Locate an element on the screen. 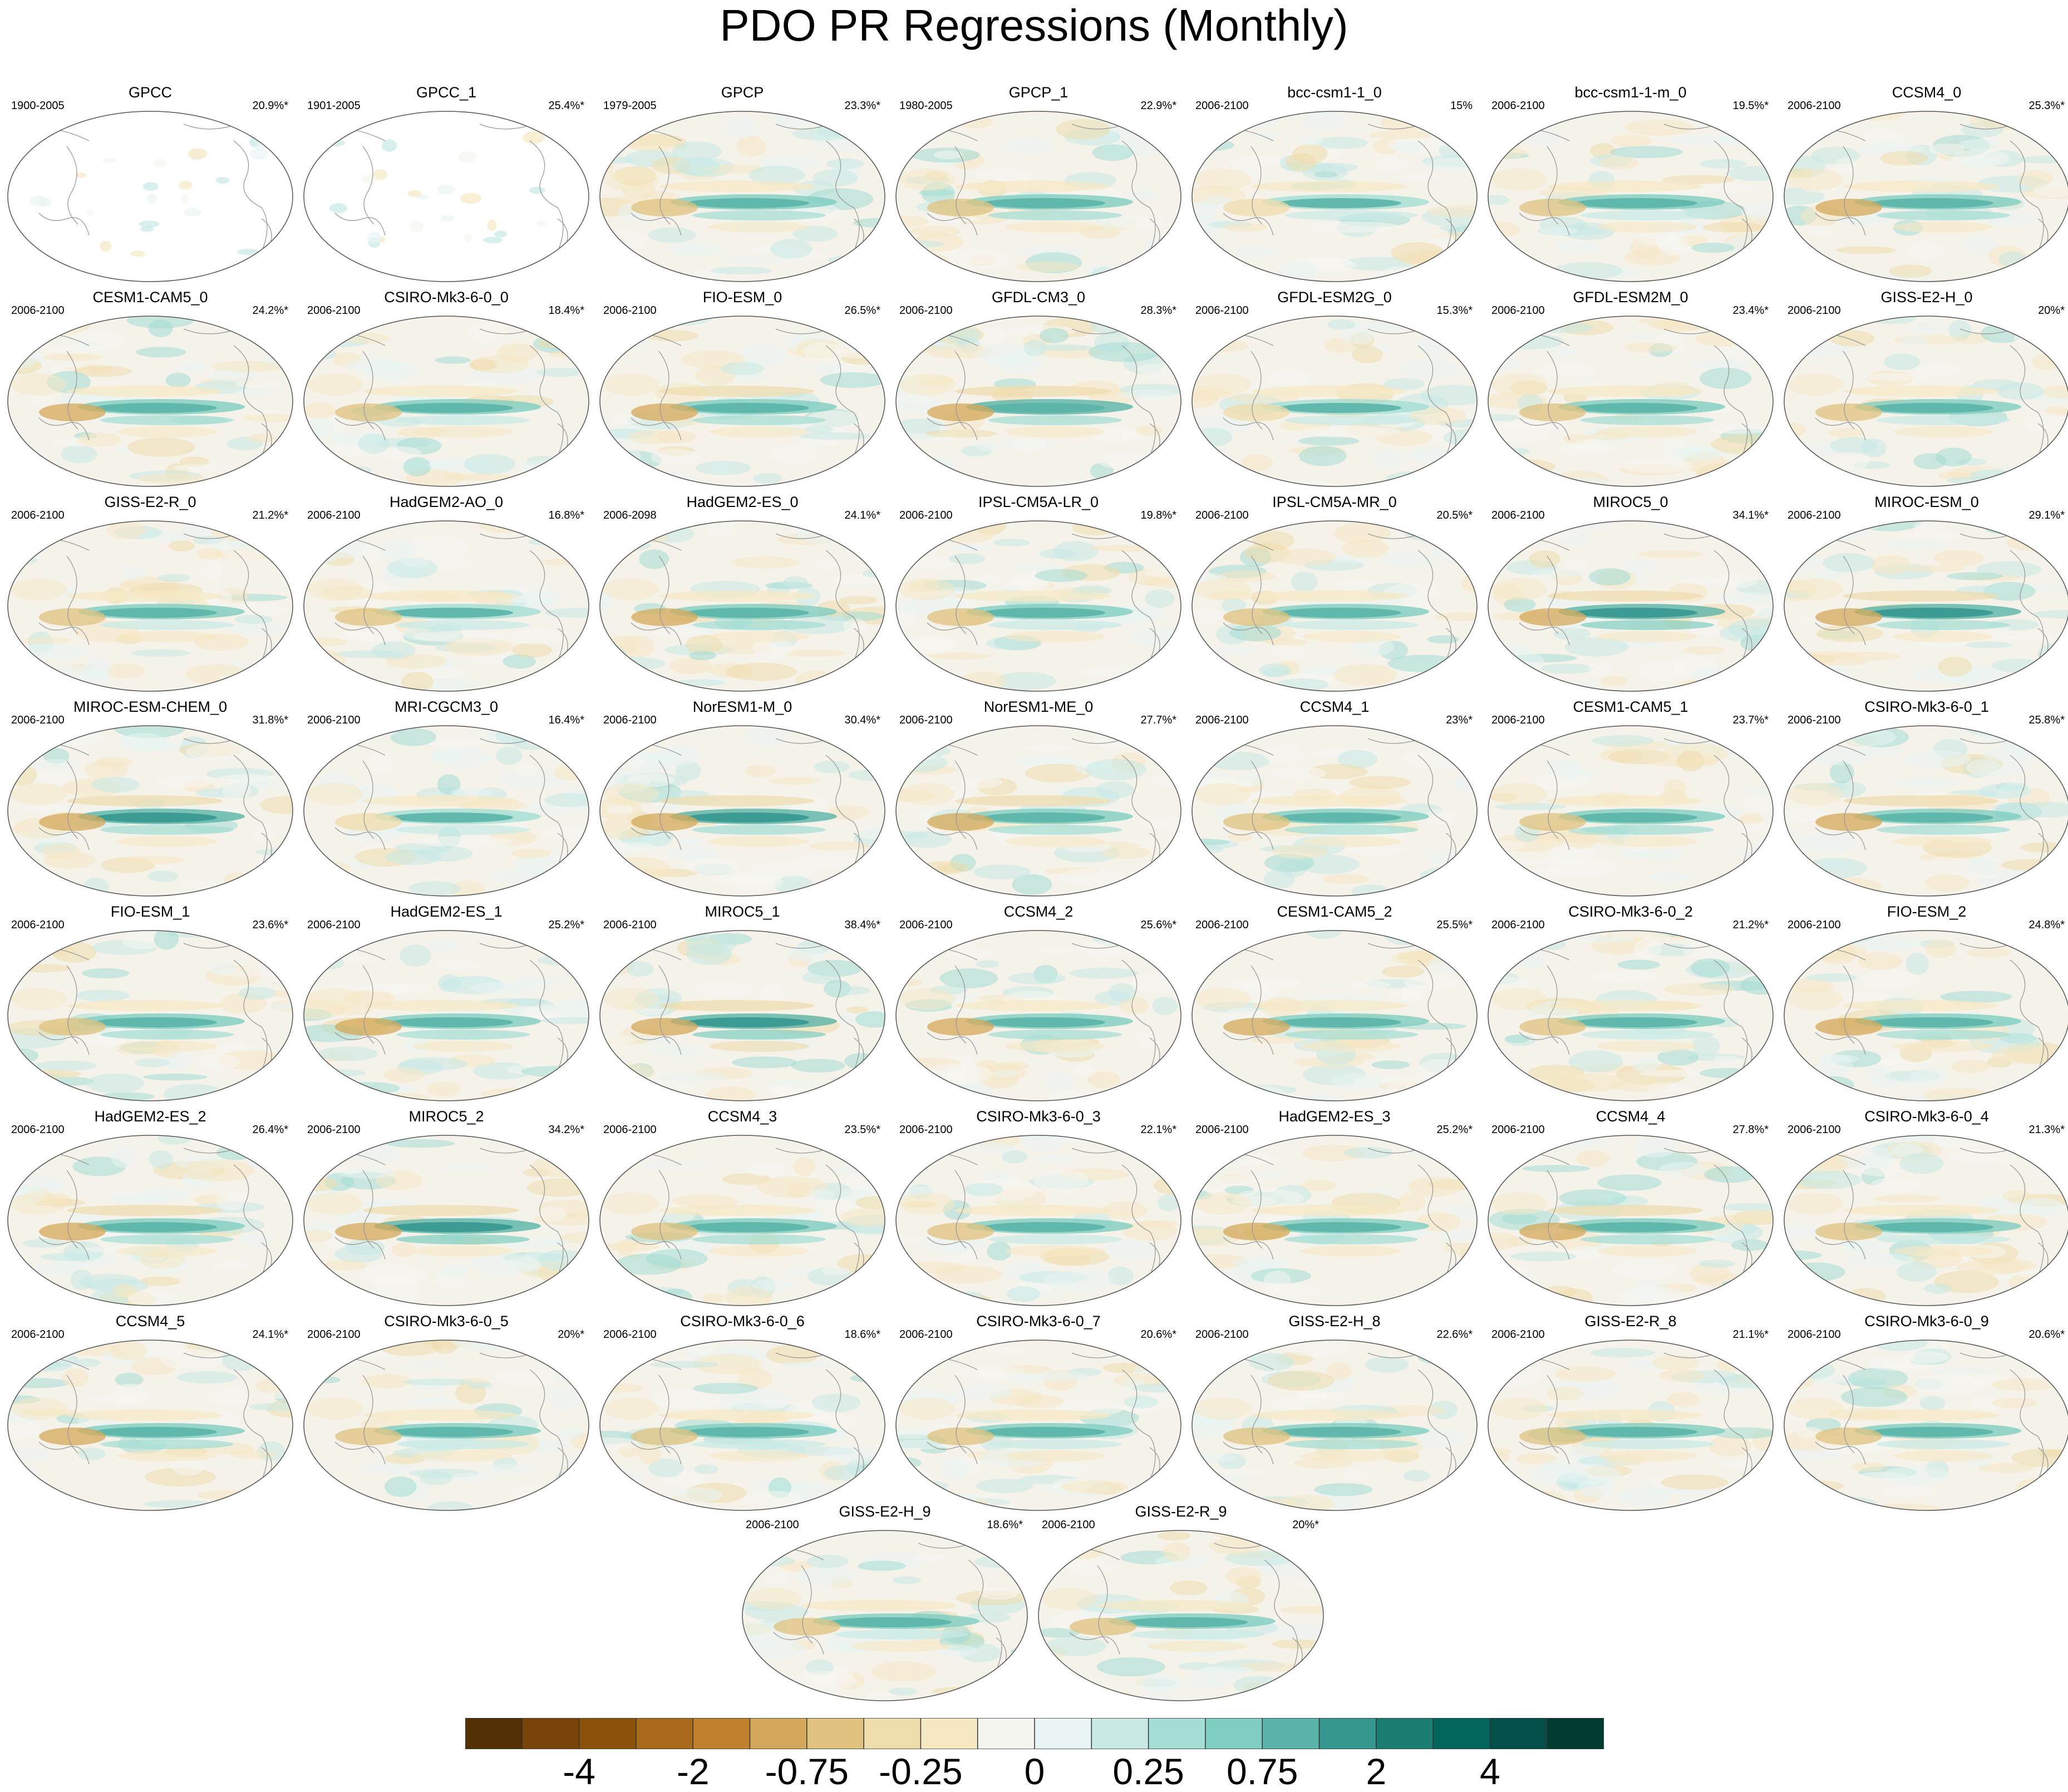 This screenshot has height=1792, width=2068. panel-variance: 22.9%* is located at coordinates (1158, 106).